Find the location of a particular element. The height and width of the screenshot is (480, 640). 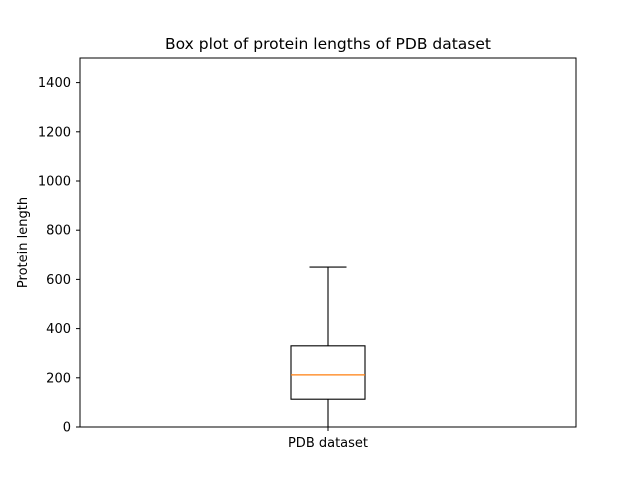

y-tick-label: 1200 is located at coordinates (54, 132).